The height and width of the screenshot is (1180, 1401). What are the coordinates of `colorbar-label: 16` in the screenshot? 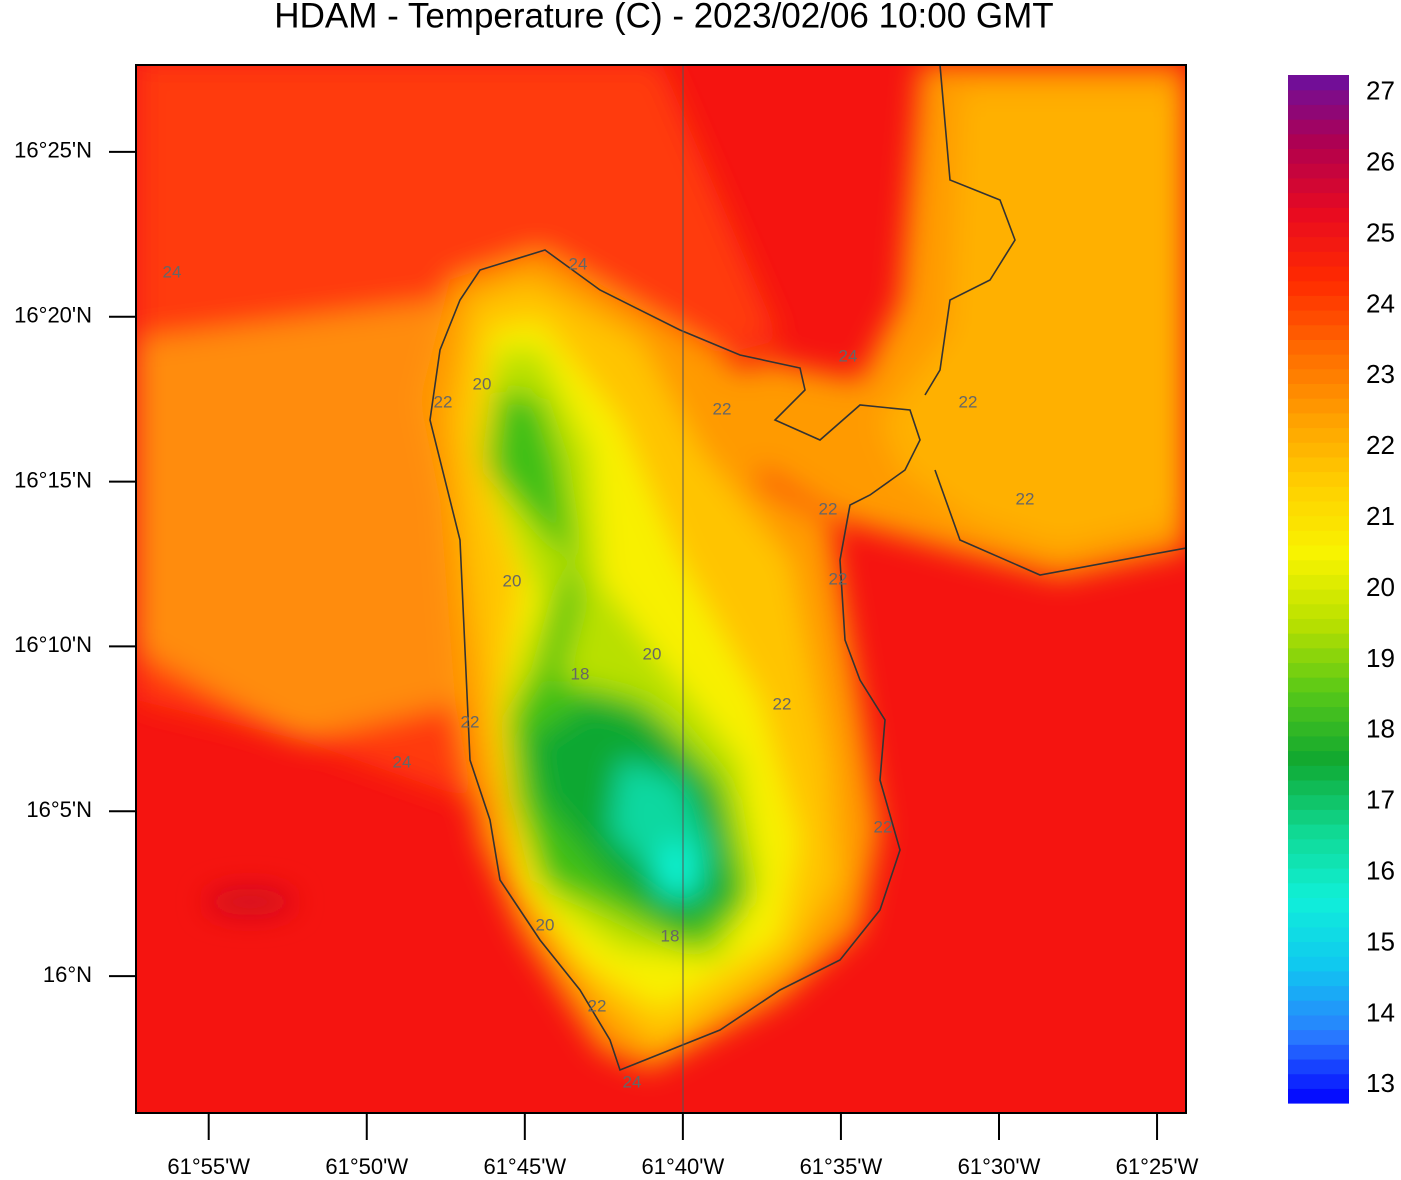 It's located at (1380, 870).